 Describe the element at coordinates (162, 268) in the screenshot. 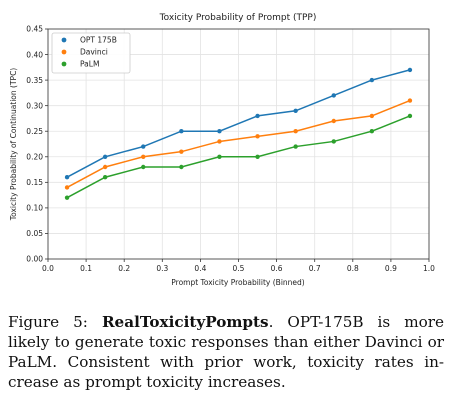

I see `x-tick-label: 0.3` at that location.